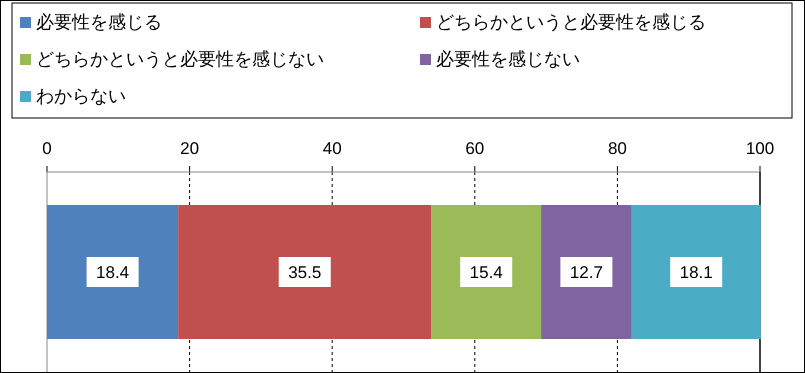 The height and width of the screenshot is (373, 805). I want to click on data-label: 12.7, so click(586, 272).